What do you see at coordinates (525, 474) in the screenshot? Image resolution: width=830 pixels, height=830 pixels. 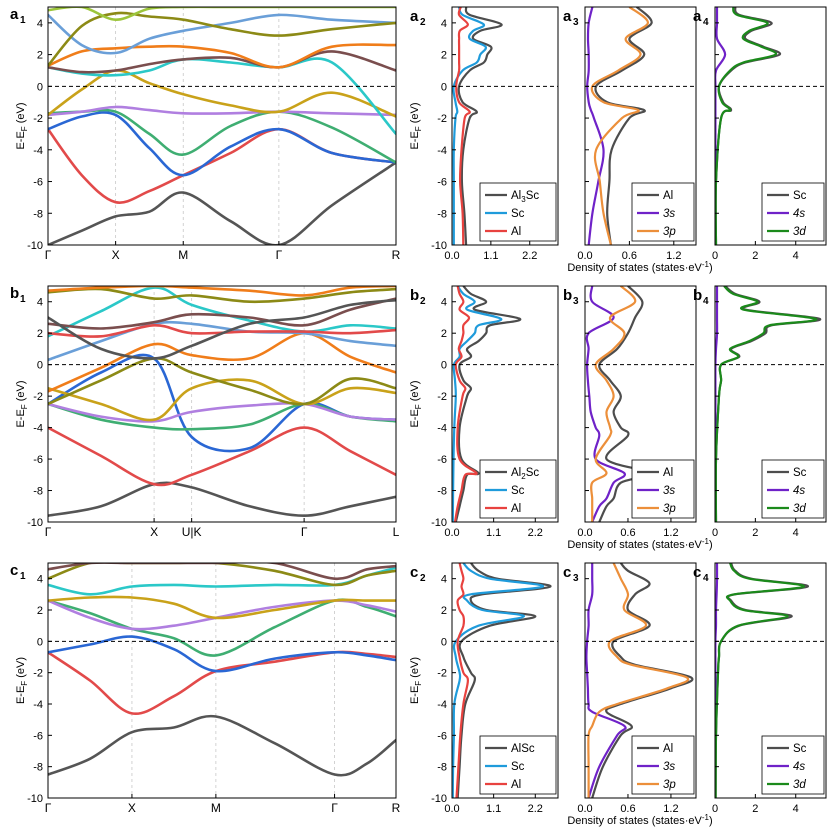 I see `legend-label: Al2Sc` at bounding box center [525, 474].